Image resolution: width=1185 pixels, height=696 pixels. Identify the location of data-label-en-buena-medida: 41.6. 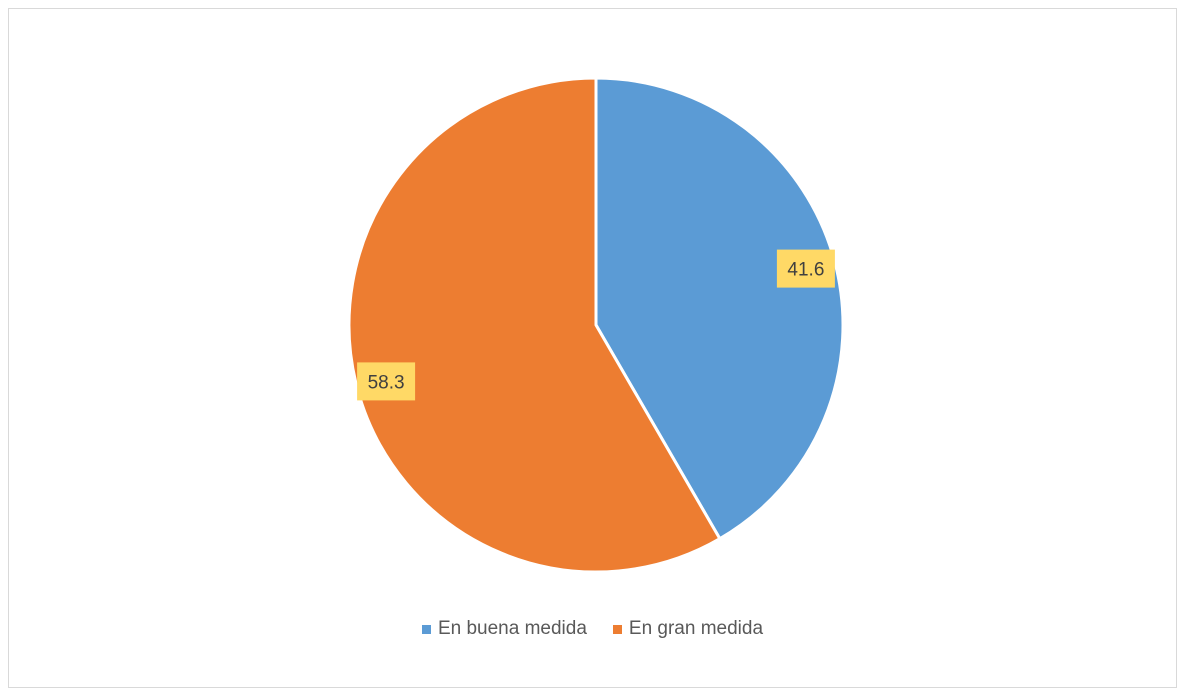
(805, 268).